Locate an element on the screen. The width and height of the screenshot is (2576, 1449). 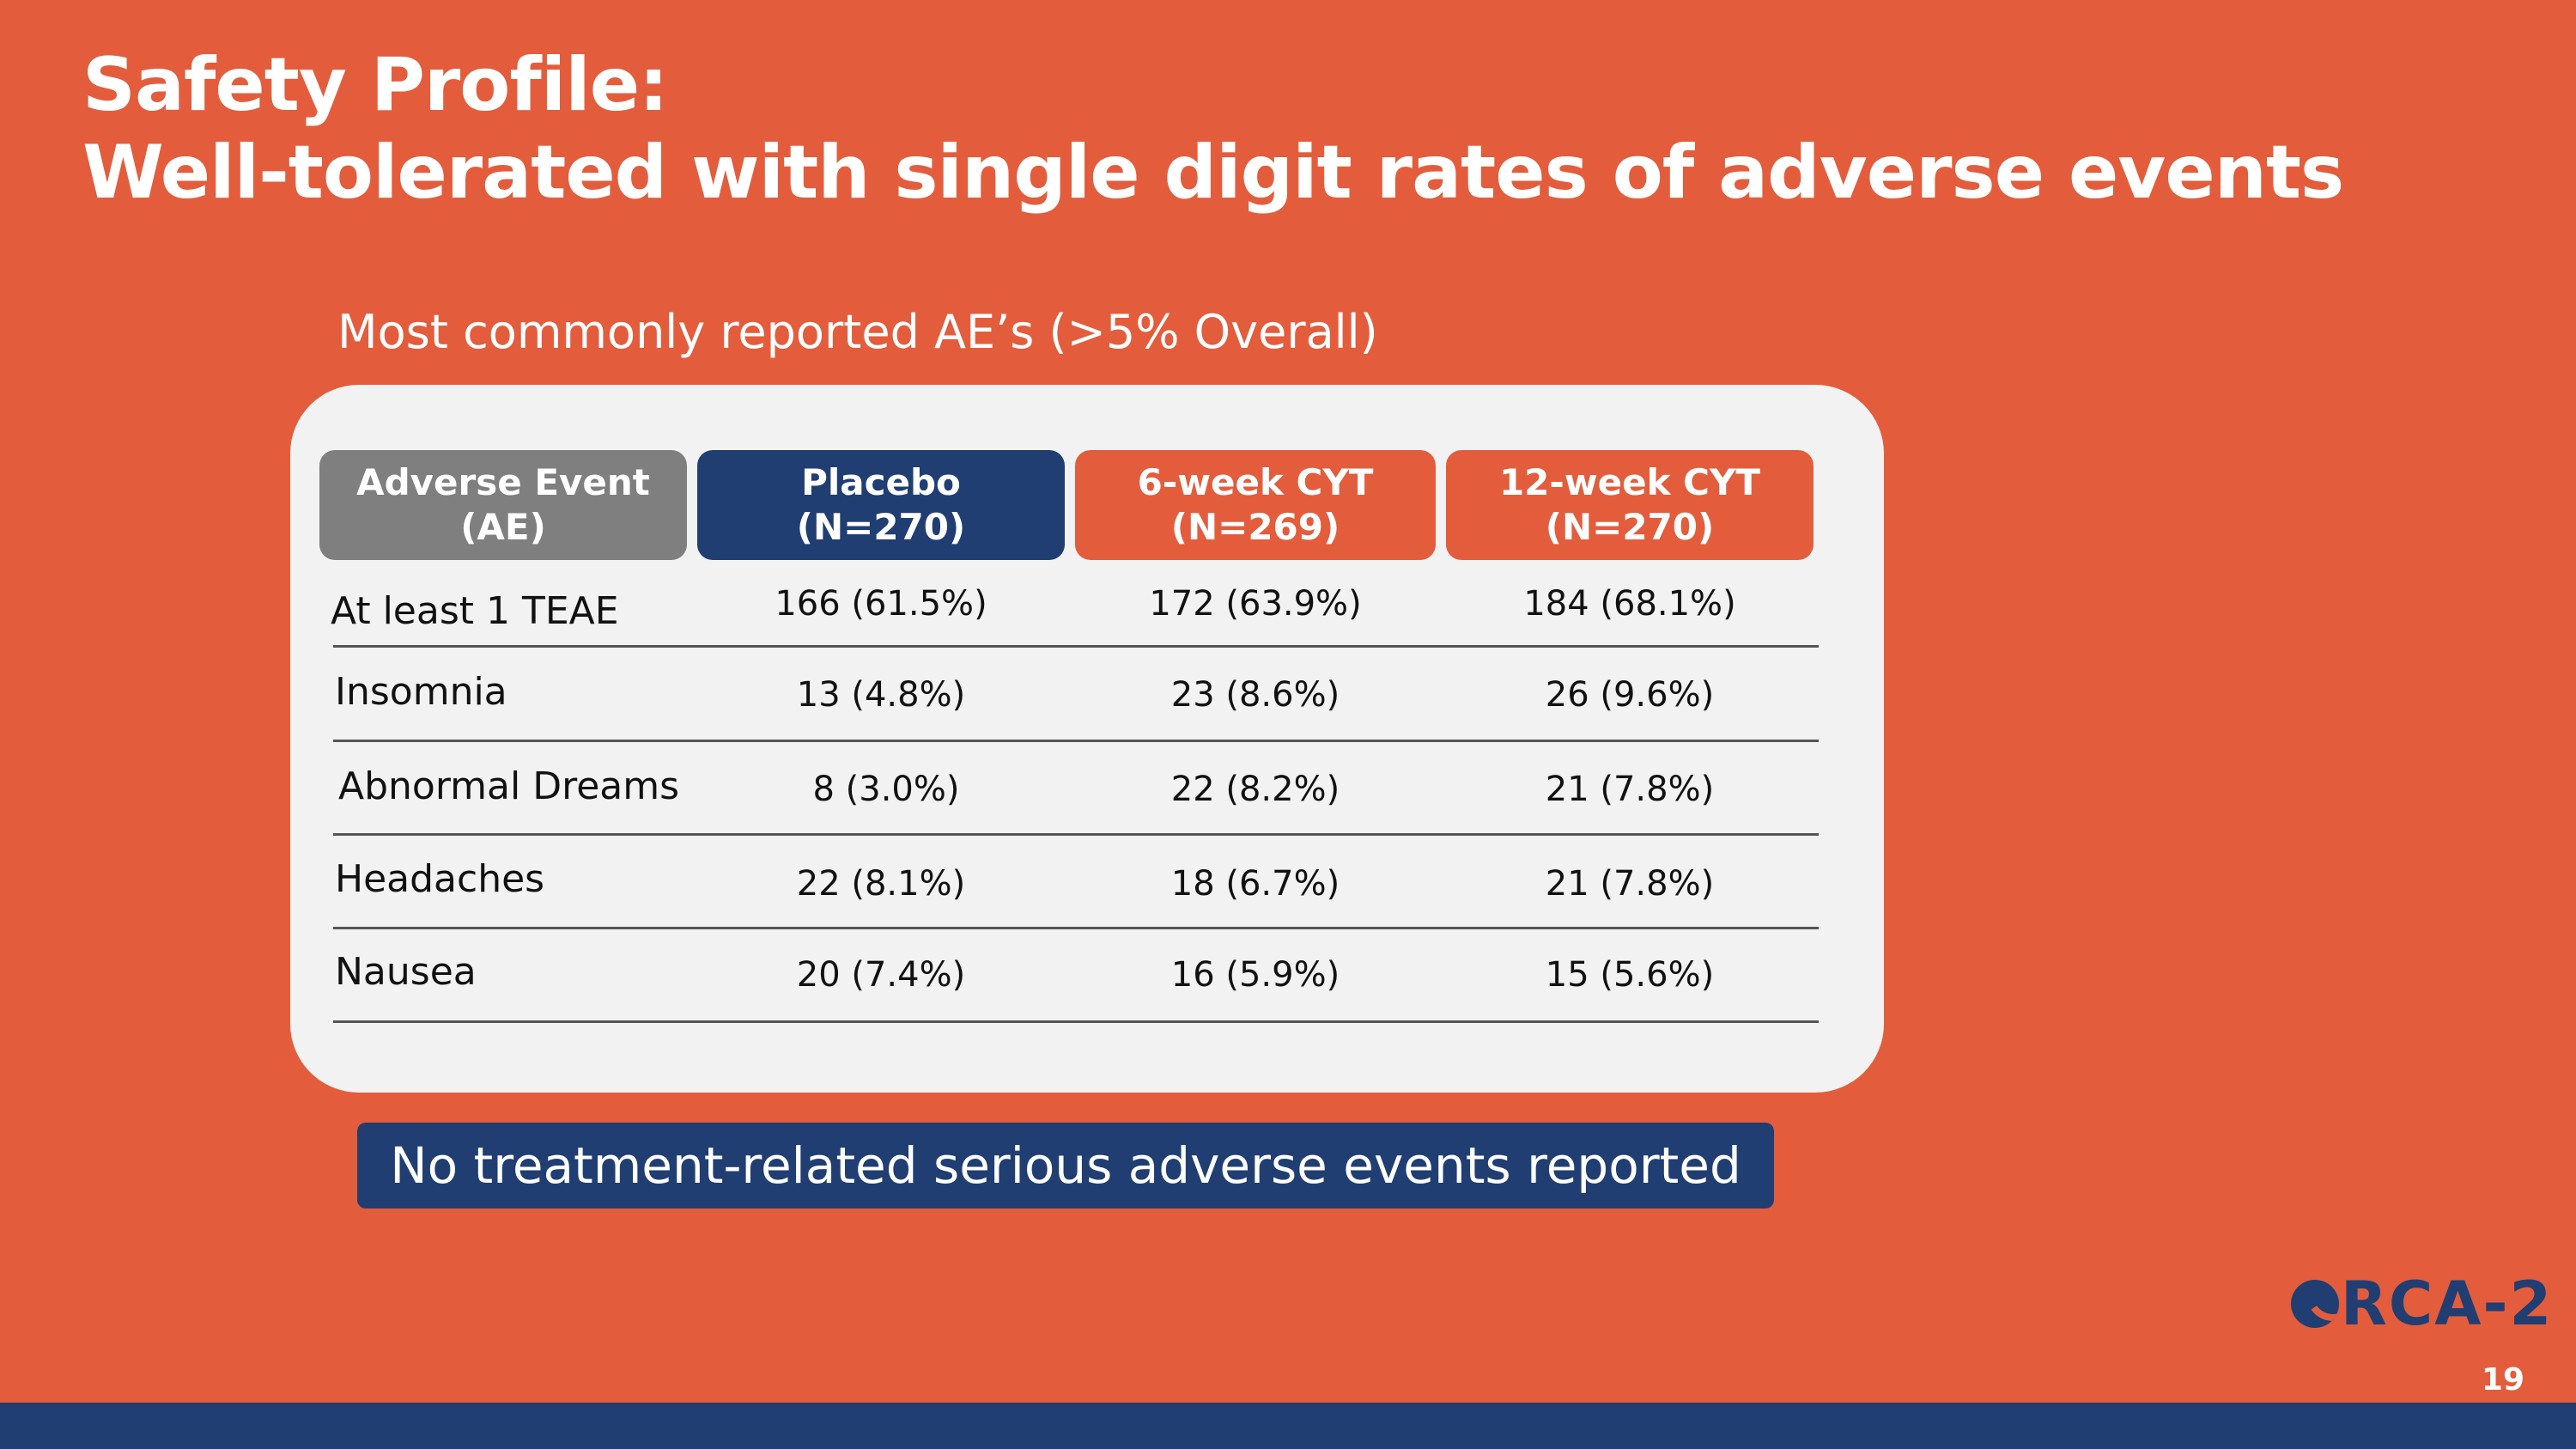
orca-logo-icon is located at coordinates (2315, 1304).